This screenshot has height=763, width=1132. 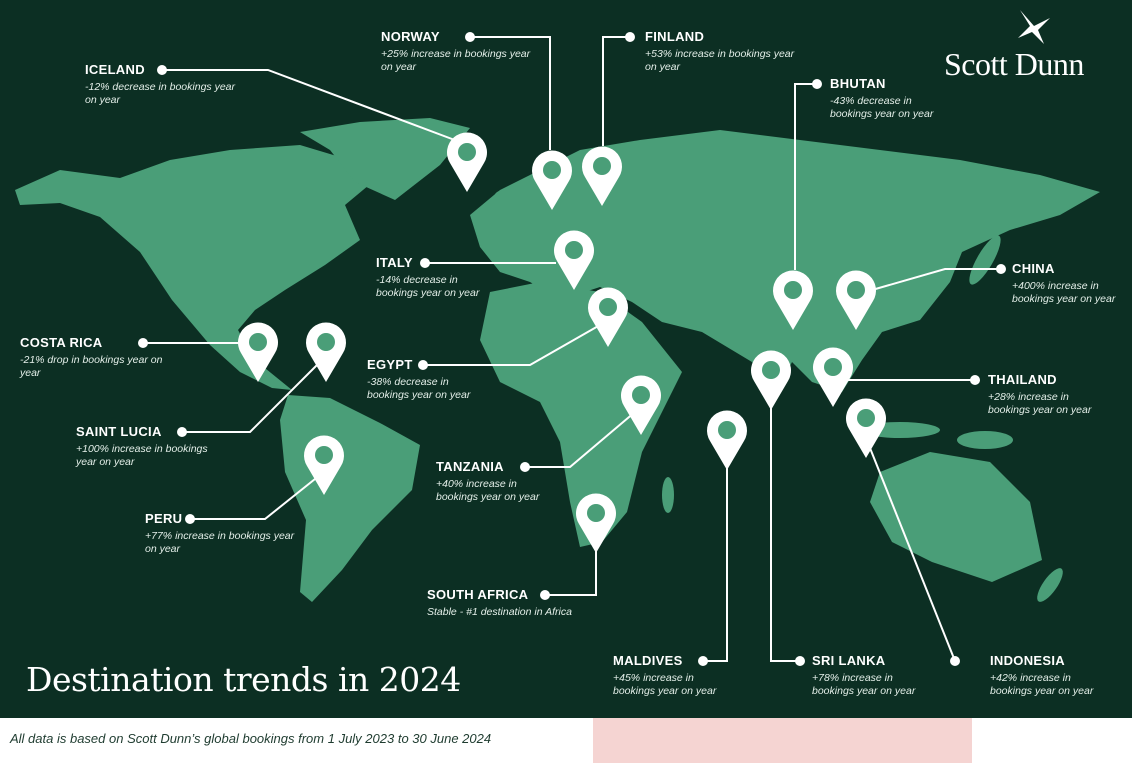 What do you see at coordinates (793, 300) in the screenshot?
I see `map-pin-icon-bhutan` at bounding box center [793, 300].